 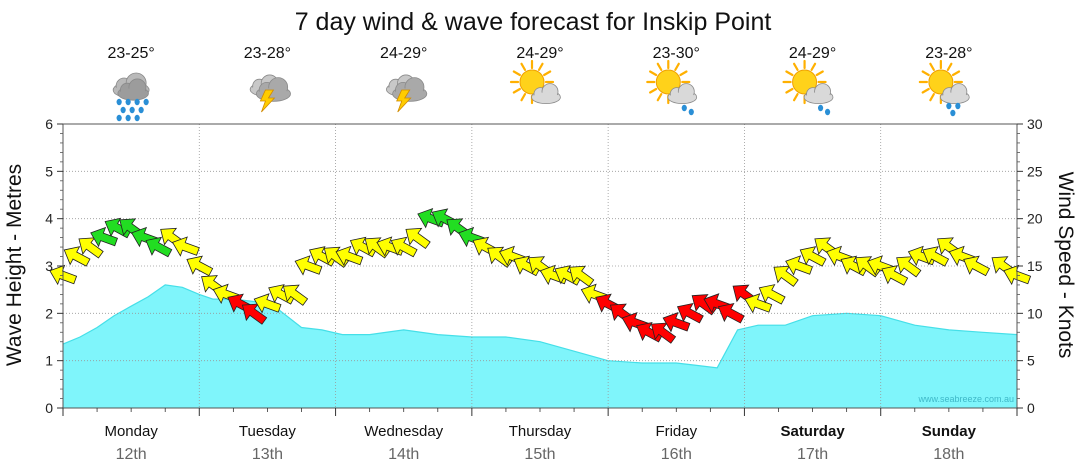 What do you see at coordinates (1035, 219) in the screenshot?
I see `right-tick-label: 20` at bounding box center [1035, 219].